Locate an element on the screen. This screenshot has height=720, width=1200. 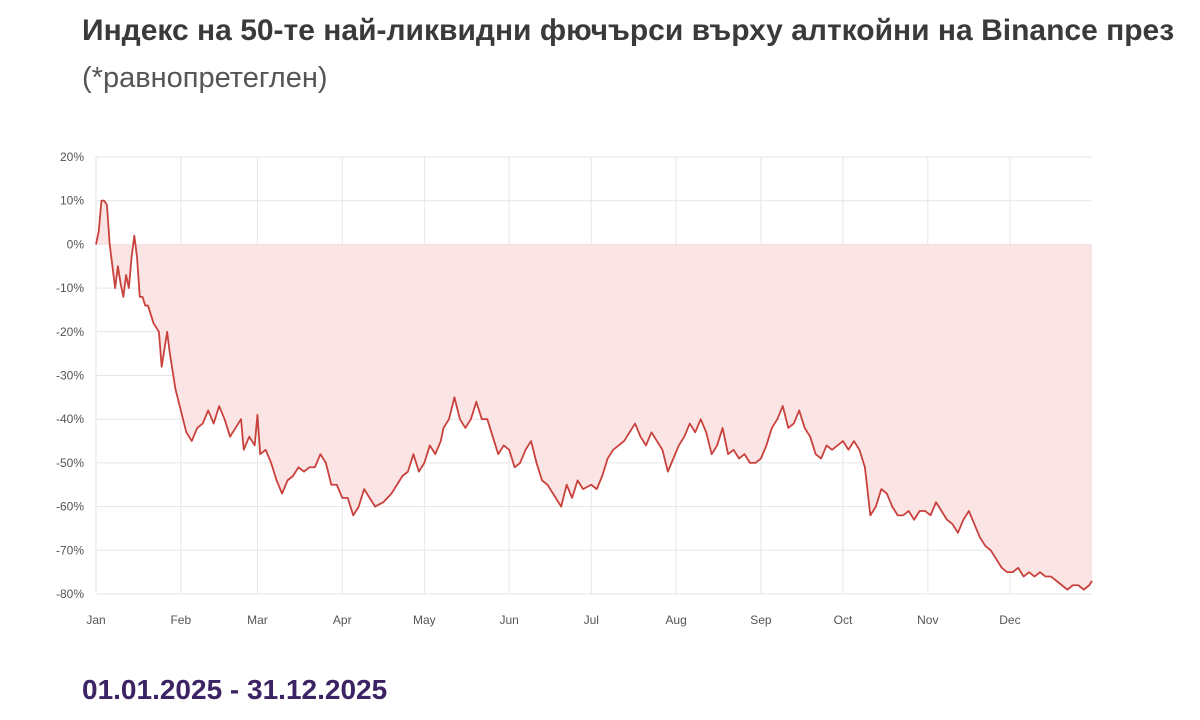
y-tick-label: 20% is located at coordinates (72, 157).